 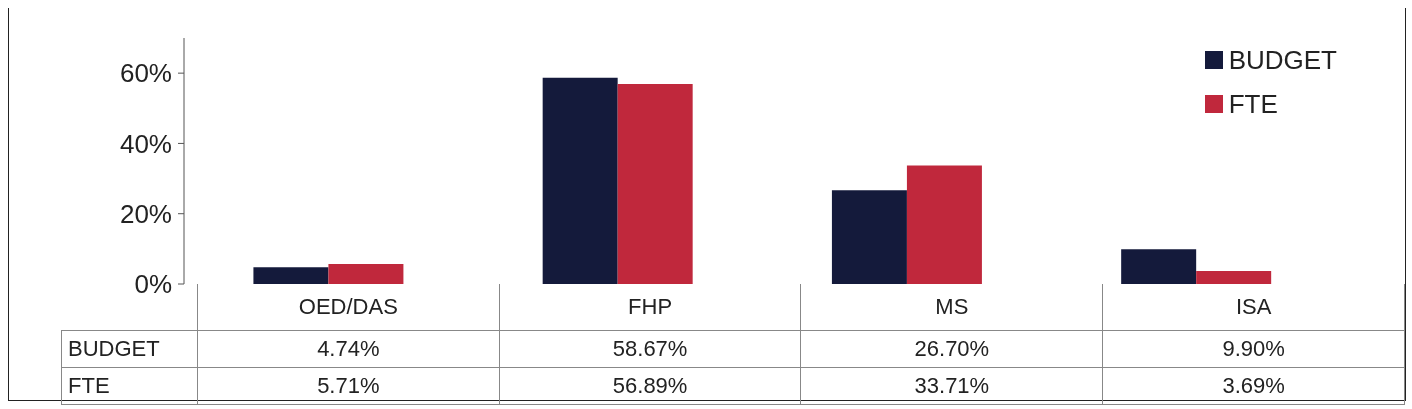 What do you see at coordinates (145, 73) in the screenshot?
I see `y-tick-label: 60%` at bounding box center [145, 73].